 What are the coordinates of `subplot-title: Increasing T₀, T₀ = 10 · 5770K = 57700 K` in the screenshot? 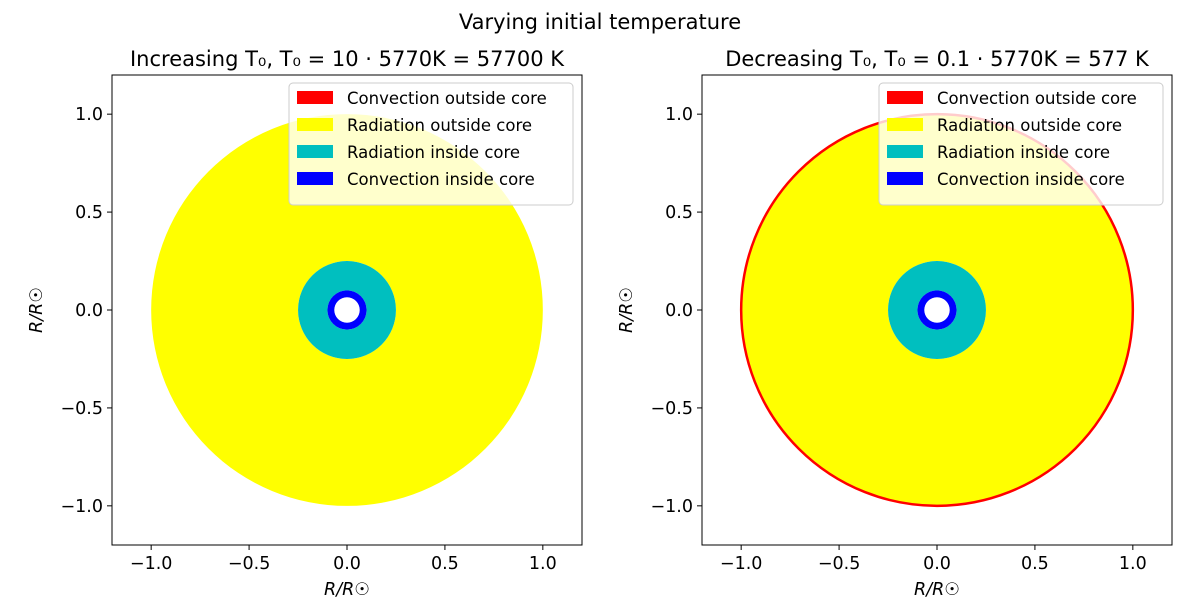 It's located at (347, 59).